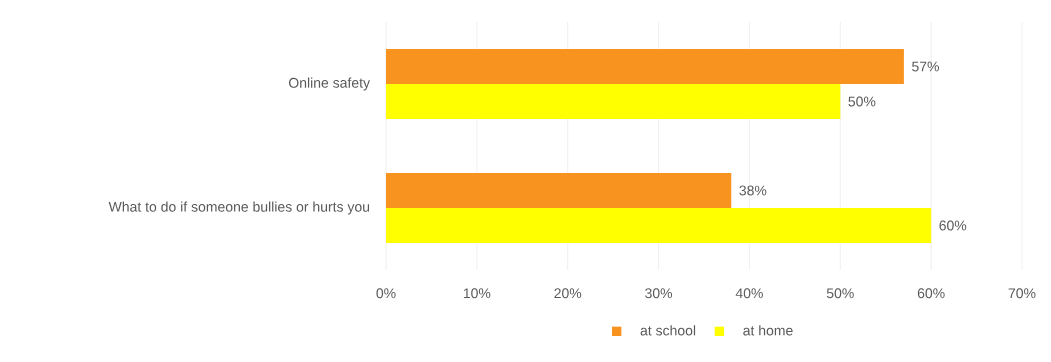 The height and width of the screenshot is (362, 1051). Describe the element at coordinates (931, 293) in the screenshot. I see `x-tick-label: 60%` at that location.